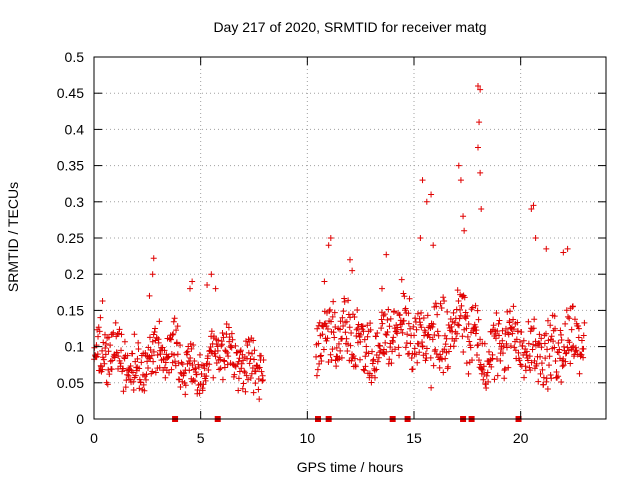  Describe the element at coordinates (75, 129) in the screenshot. I see `y-tick-label: 0.4` at that location.